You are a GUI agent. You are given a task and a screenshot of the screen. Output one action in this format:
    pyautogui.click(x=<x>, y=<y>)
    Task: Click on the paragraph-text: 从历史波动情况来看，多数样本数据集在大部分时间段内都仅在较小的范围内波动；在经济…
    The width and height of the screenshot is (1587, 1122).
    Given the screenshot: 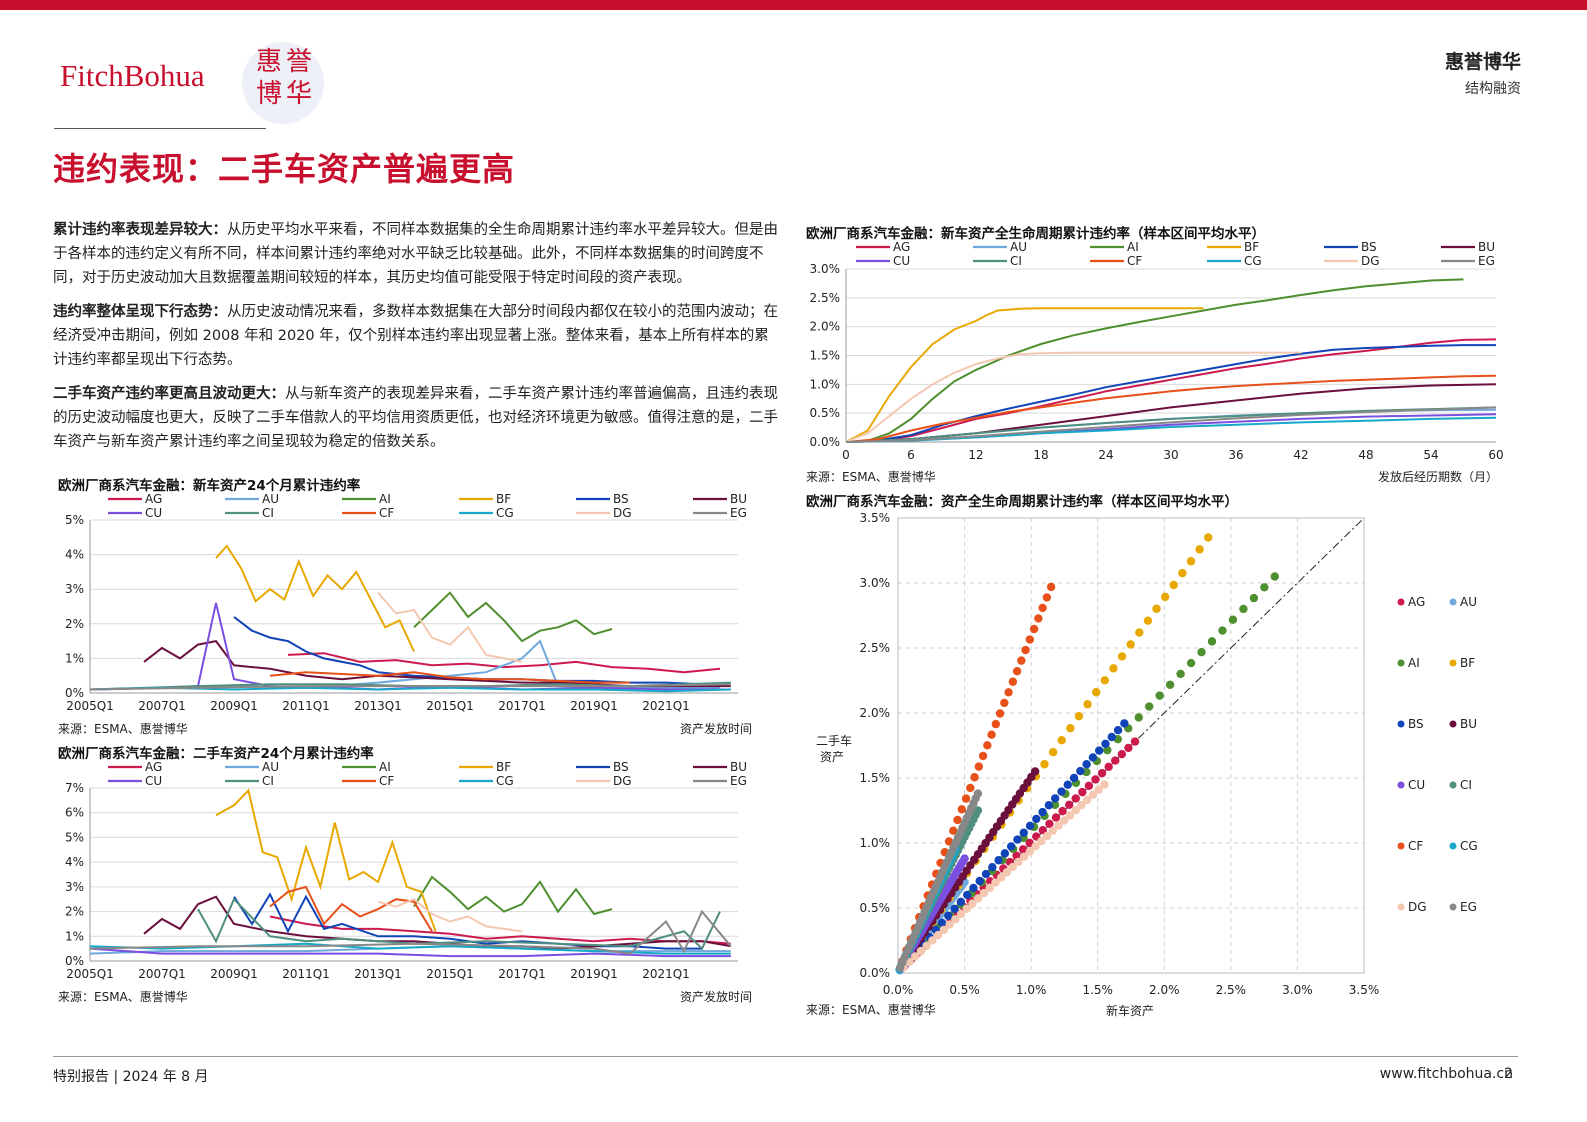 What is the action you would take?
    pyautogui.click(x=415, y=336)
    